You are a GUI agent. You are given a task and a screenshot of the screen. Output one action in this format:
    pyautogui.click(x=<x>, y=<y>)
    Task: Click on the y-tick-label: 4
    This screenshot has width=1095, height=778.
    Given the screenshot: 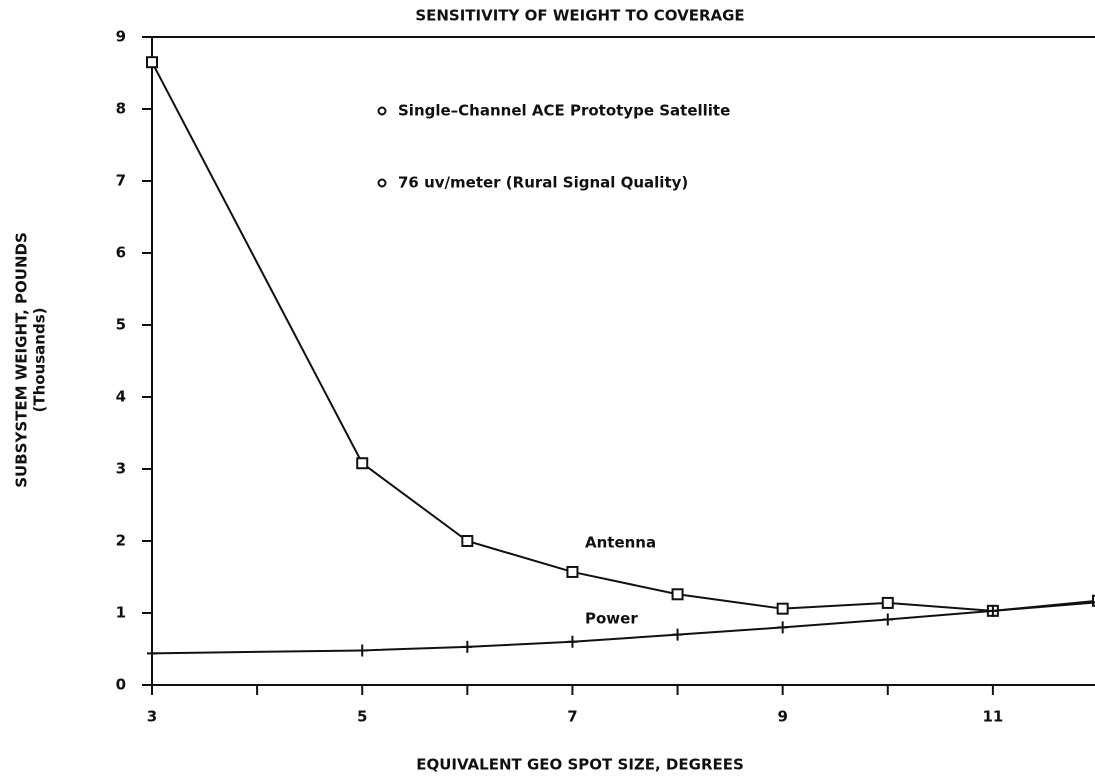 What is the action you would take?
    pyautogui.click(x=121, y=397)
    